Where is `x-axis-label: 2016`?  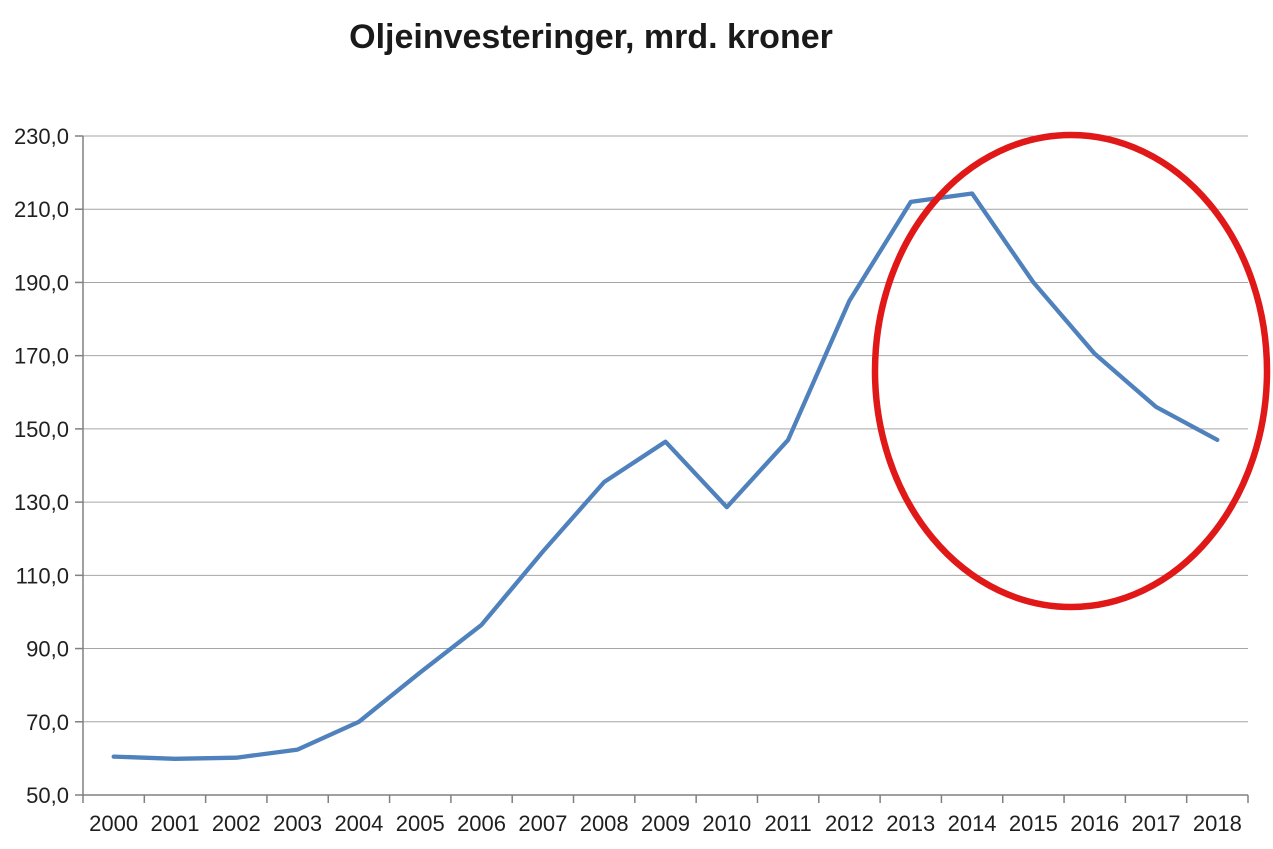
x-axis-label: 2016 is located at coordinates (1094, 823).